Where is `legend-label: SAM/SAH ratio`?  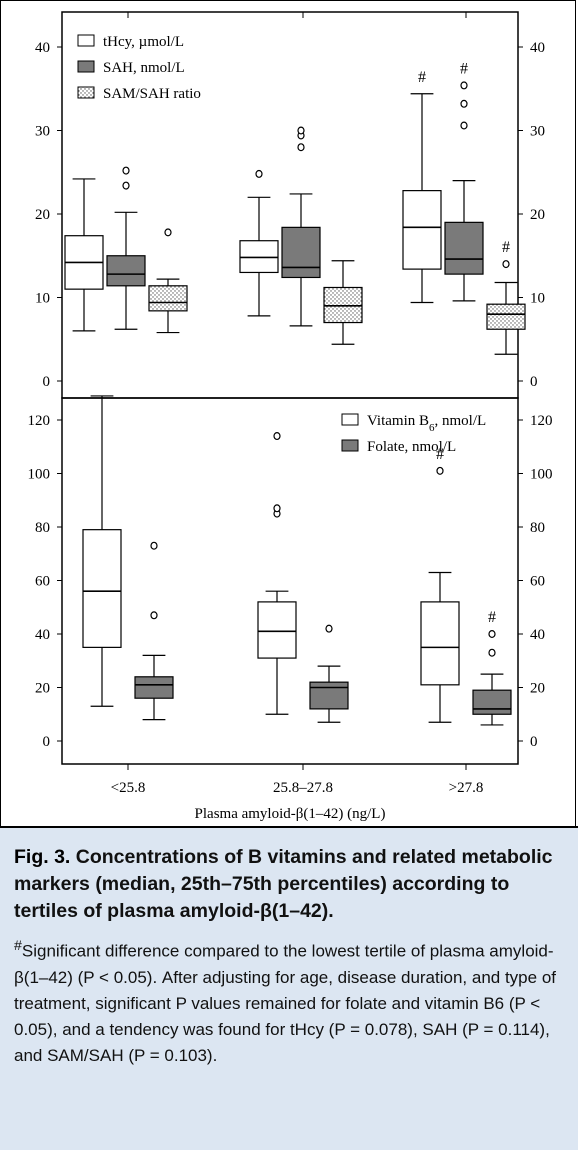 legend-label: SAM/SAH ratio is located at coordinates (152, 94).